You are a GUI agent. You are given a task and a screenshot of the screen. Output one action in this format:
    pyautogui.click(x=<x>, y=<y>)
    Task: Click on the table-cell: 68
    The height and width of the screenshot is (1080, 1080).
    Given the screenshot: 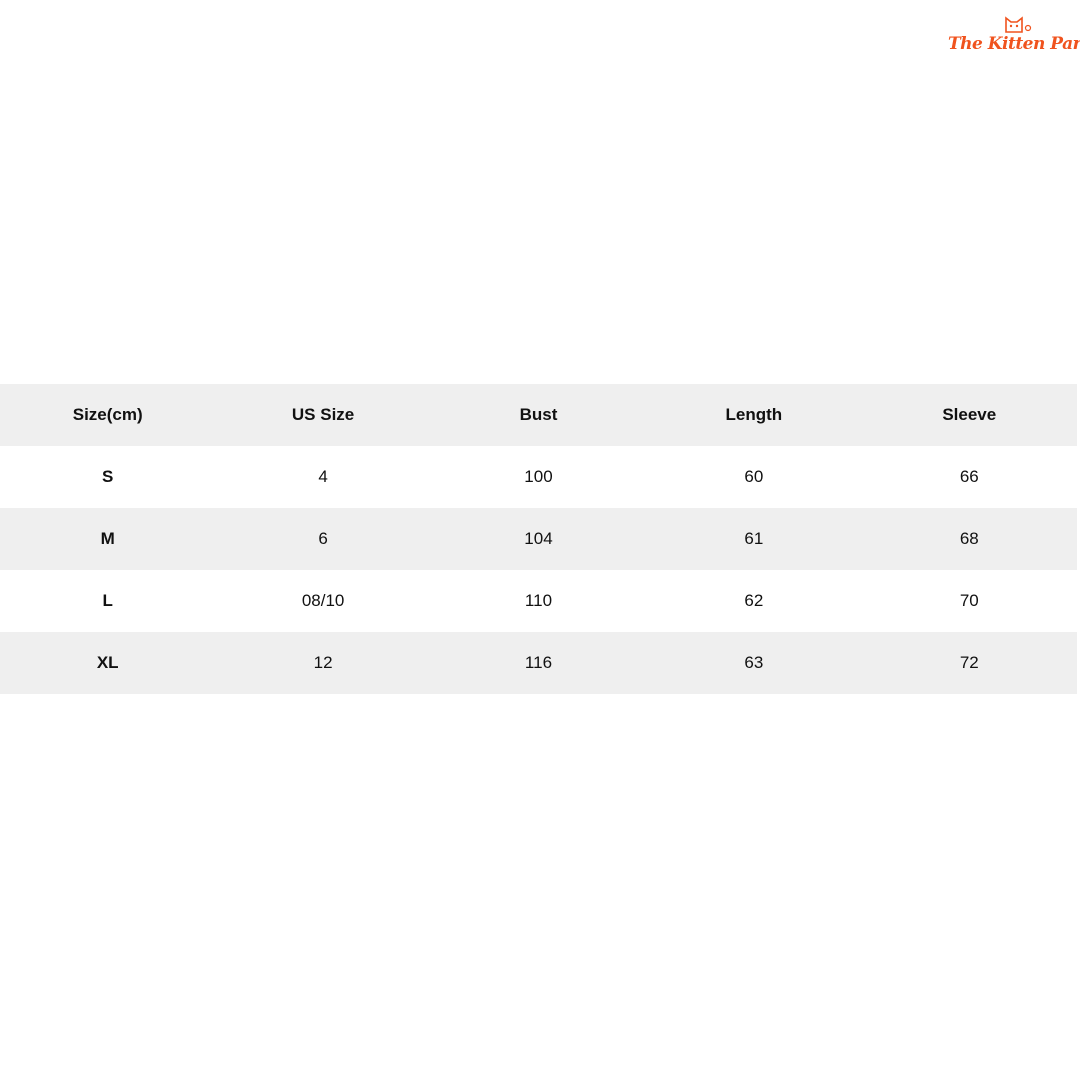 What is the action you would take?
    pyautogui.click(x=969, y=538)
    